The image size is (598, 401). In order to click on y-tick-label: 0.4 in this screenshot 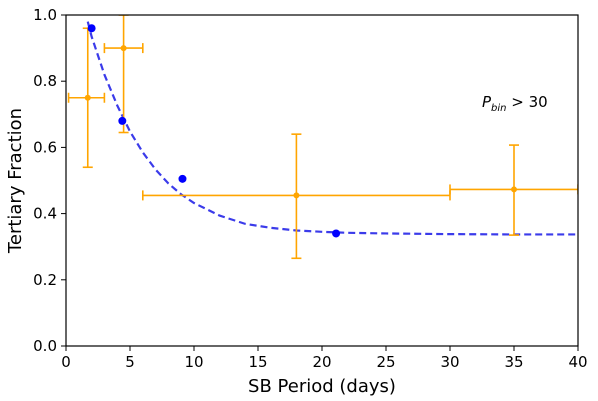, I will do `click(45, 214)`.